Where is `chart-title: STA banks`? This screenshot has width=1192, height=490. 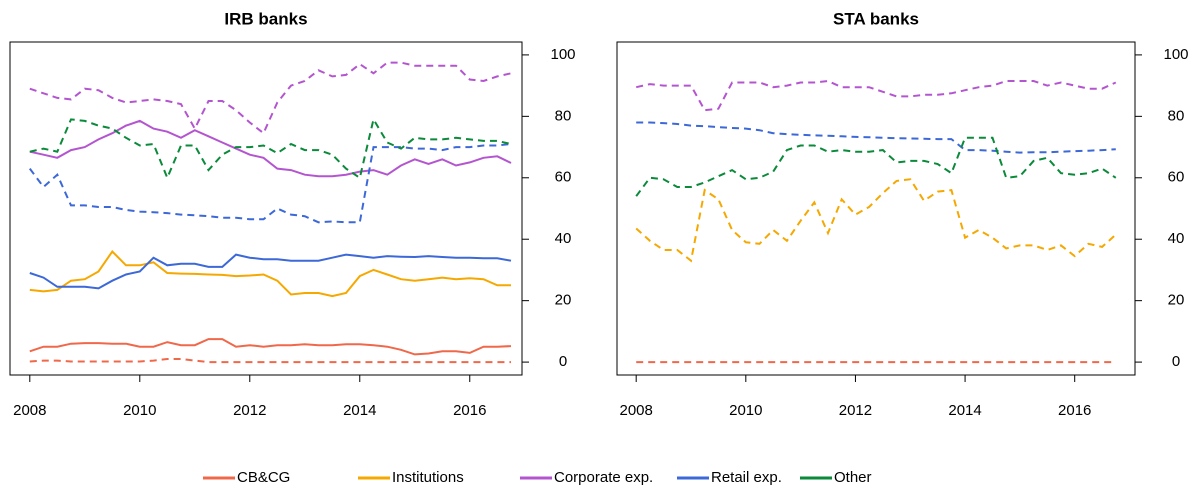
chart-title: STA banks is located at coordinates (876, 18).